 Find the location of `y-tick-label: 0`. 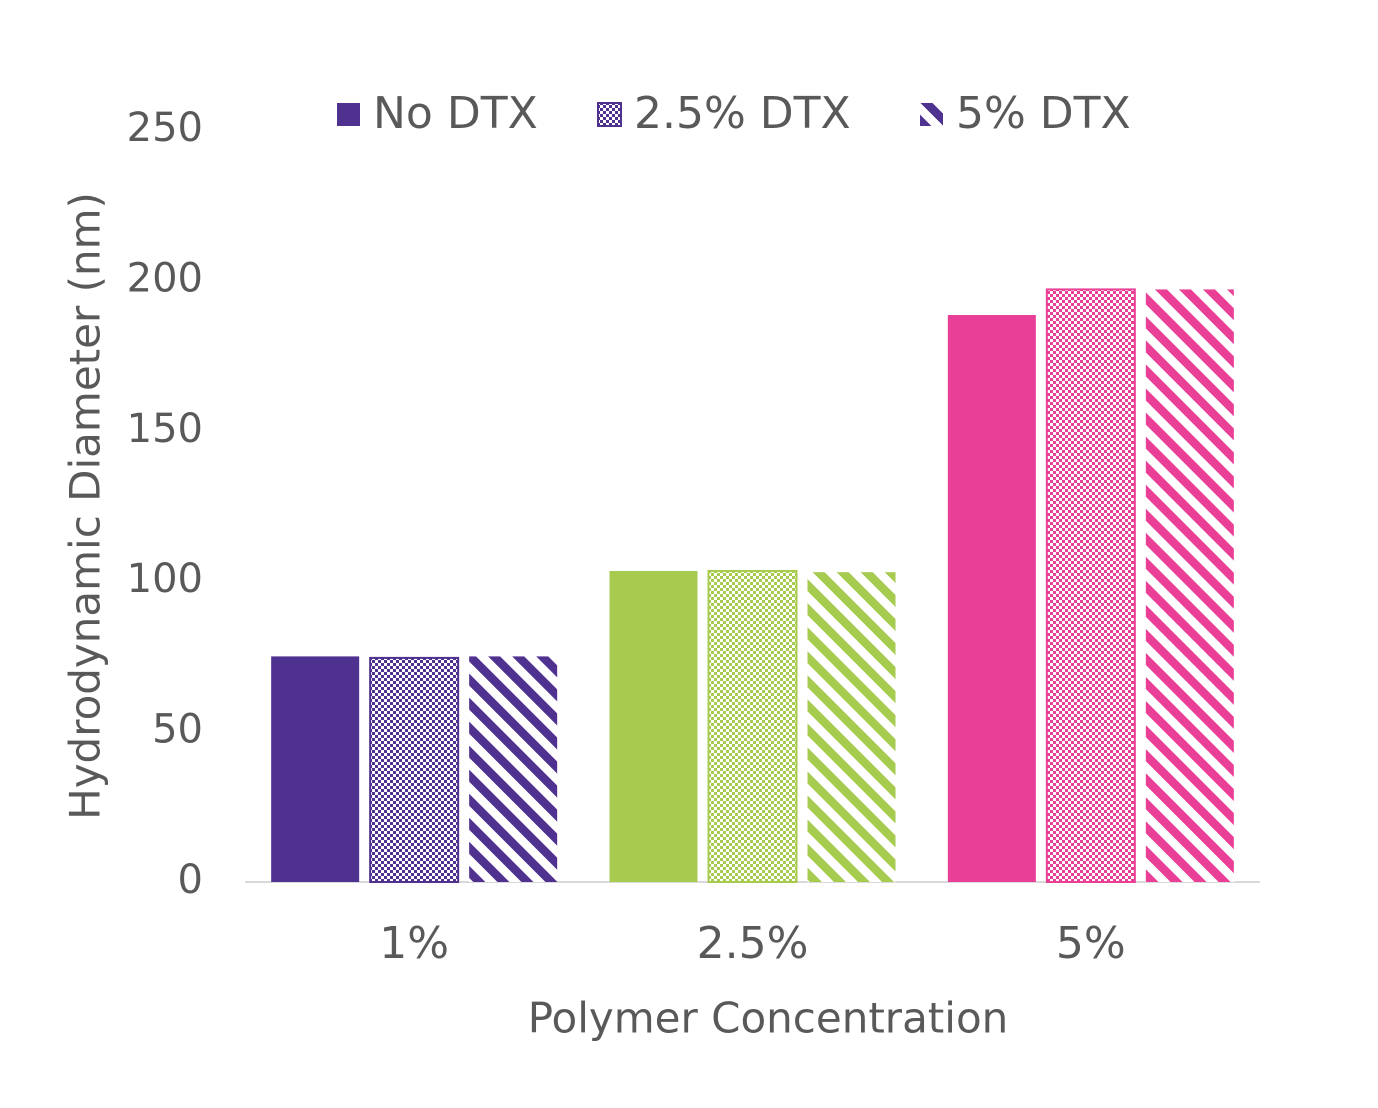

y-tick-label: 0 is located at coordinates (190, 880).